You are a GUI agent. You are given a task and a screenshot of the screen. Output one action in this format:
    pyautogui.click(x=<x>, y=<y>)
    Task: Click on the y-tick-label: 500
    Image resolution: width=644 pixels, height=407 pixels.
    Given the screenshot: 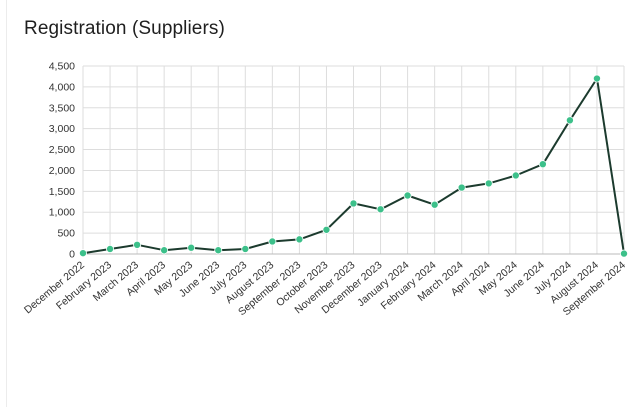 What is the action you would take?
    pyautogui.click(x=66, y=234)
    